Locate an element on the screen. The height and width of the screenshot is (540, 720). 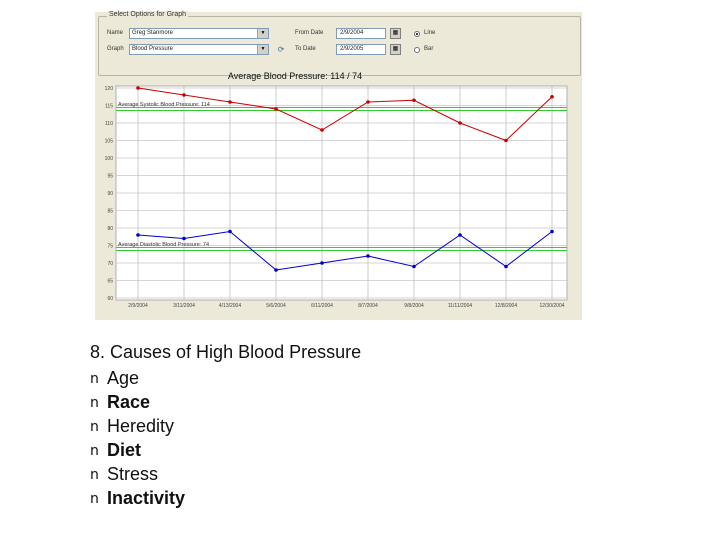
x-tick-label: 5/6/2004 is located at coordinates (276, 306).